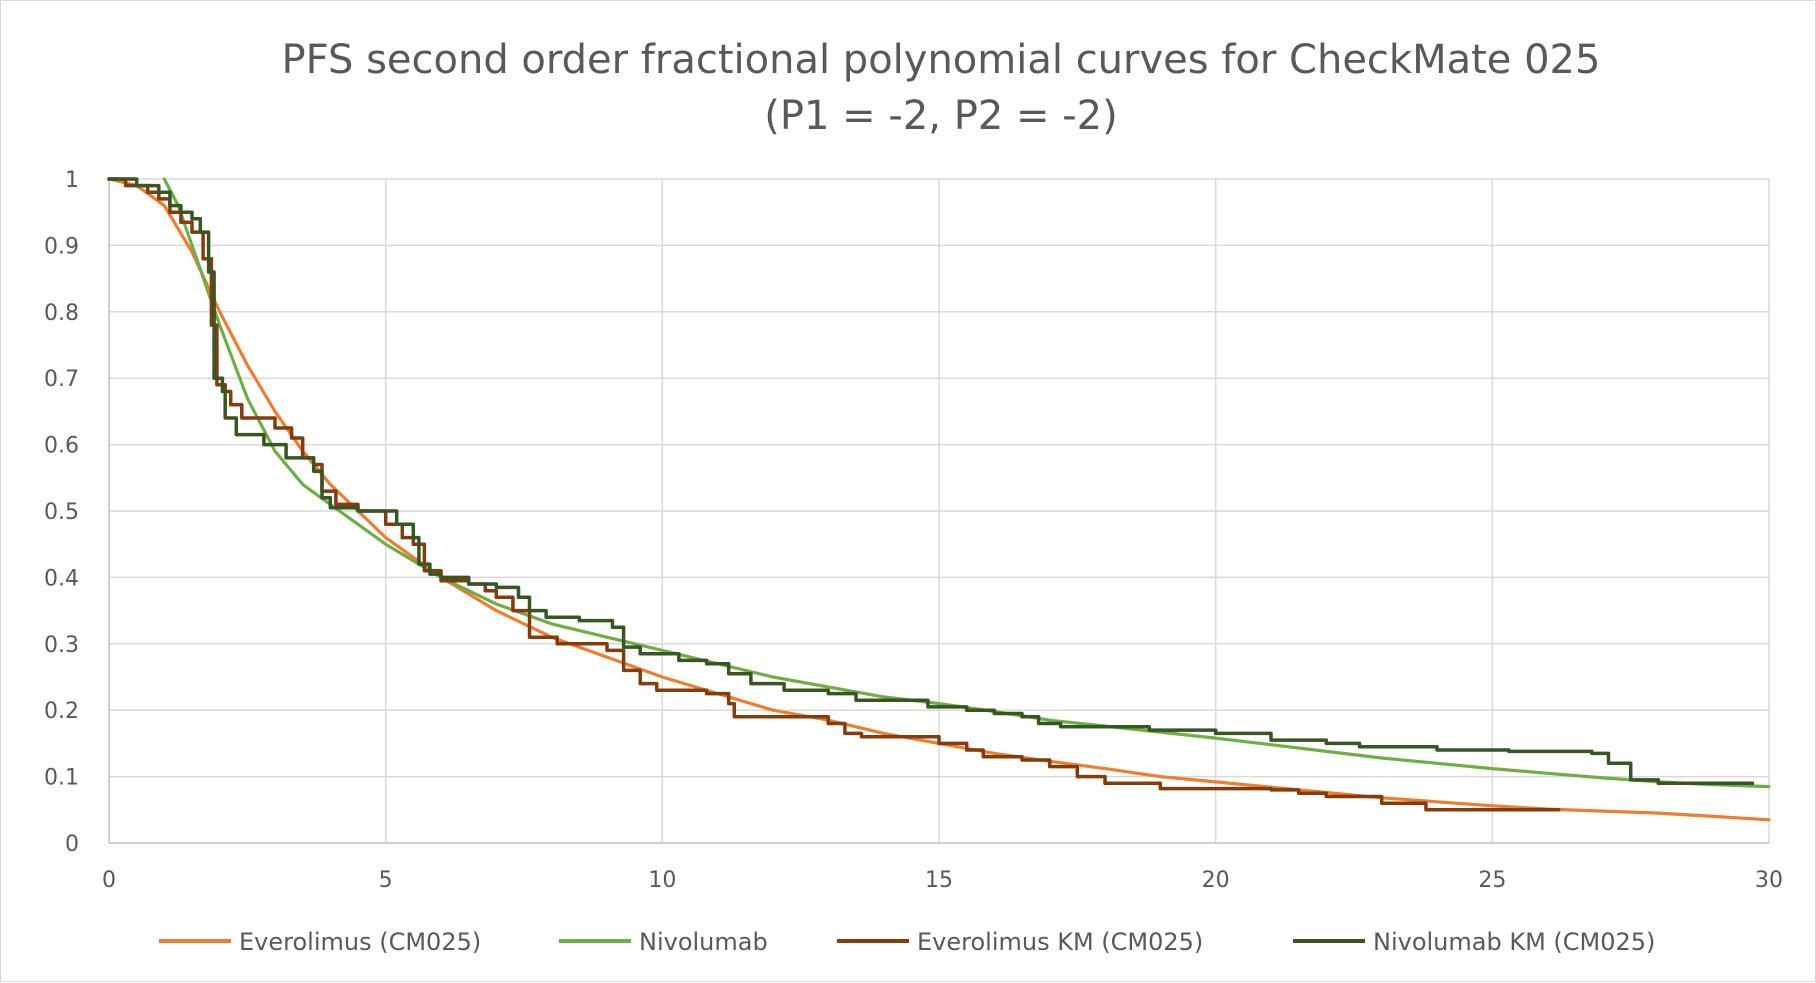 The image size is (1816, 983). I want to click on x-tick-label: 30, so click(1769, 880).